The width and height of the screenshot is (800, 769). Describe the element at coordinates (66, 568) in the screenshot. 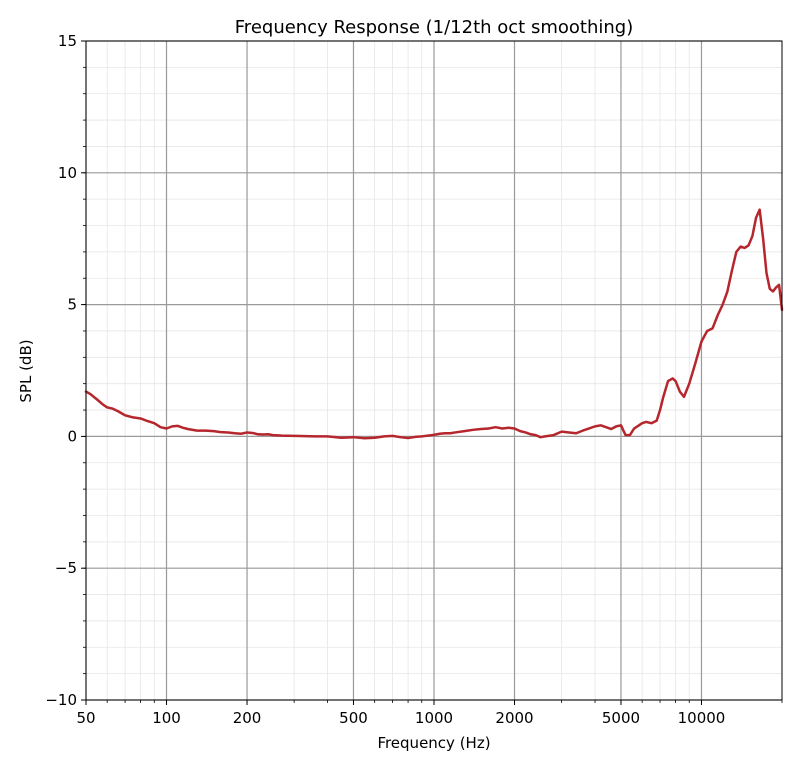

I see `y-tick-label: −5` at that location.